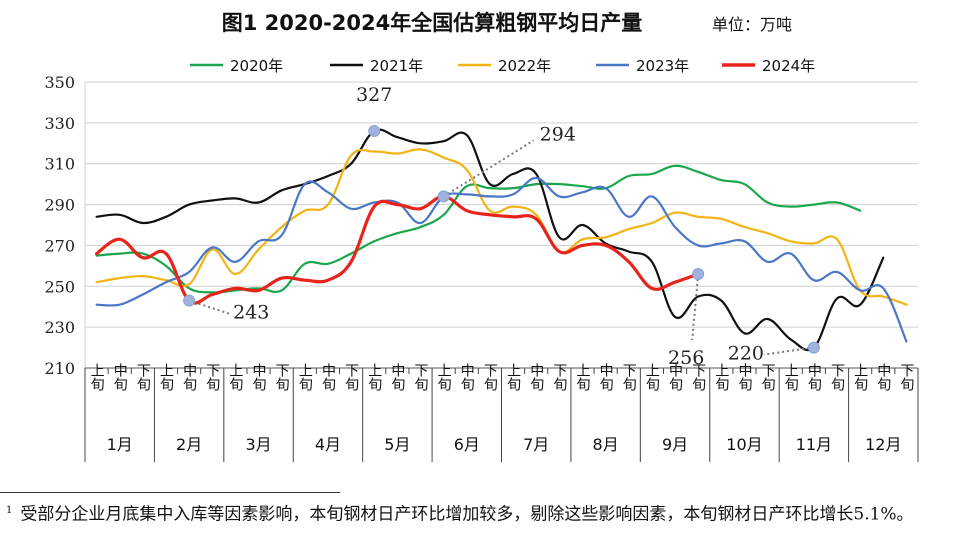 This screenshot has height=558, width=957. What do you see at coordinates (170, 492) in the screenshot?
I see `footnote-rule` at bounding box center [170, 492].